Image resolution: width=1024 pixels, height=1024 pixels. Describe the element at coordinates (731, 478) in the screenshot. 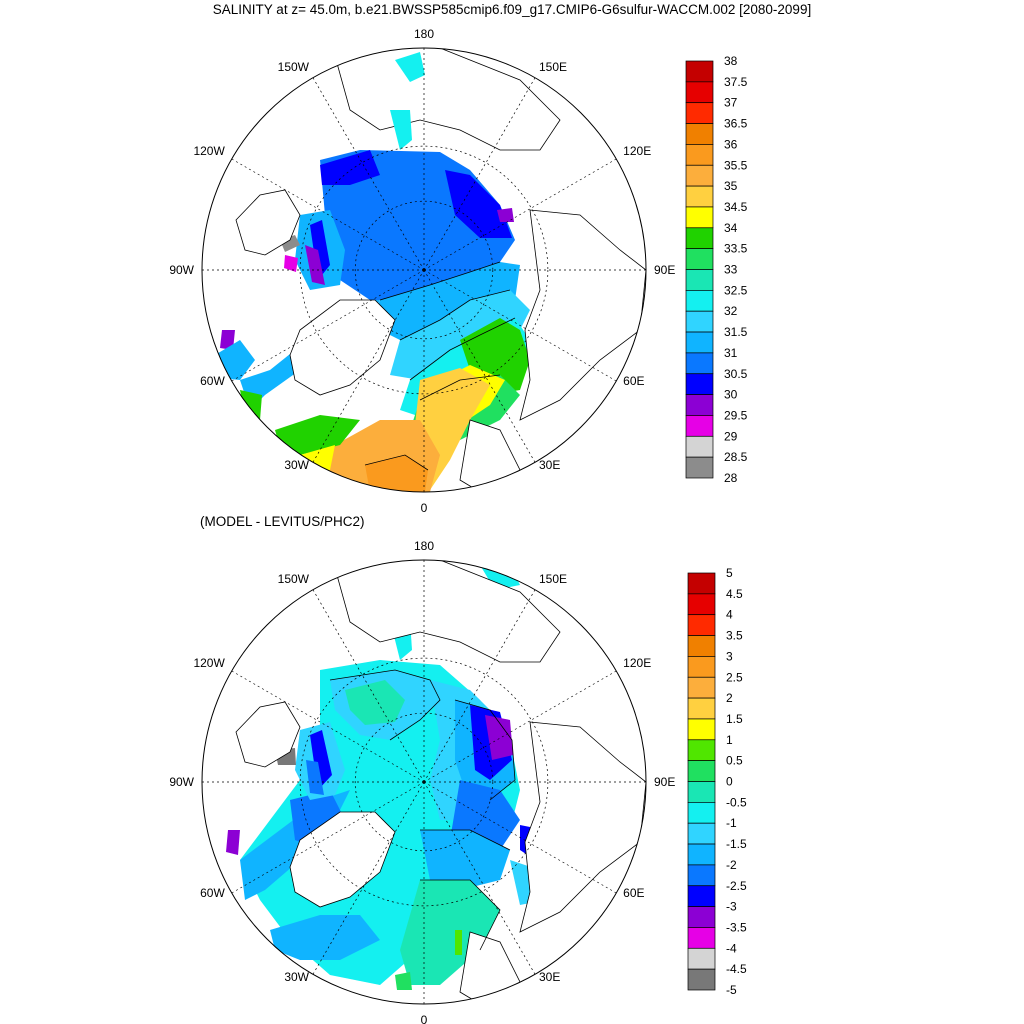

I see `colorbar-label: 28` at that location.